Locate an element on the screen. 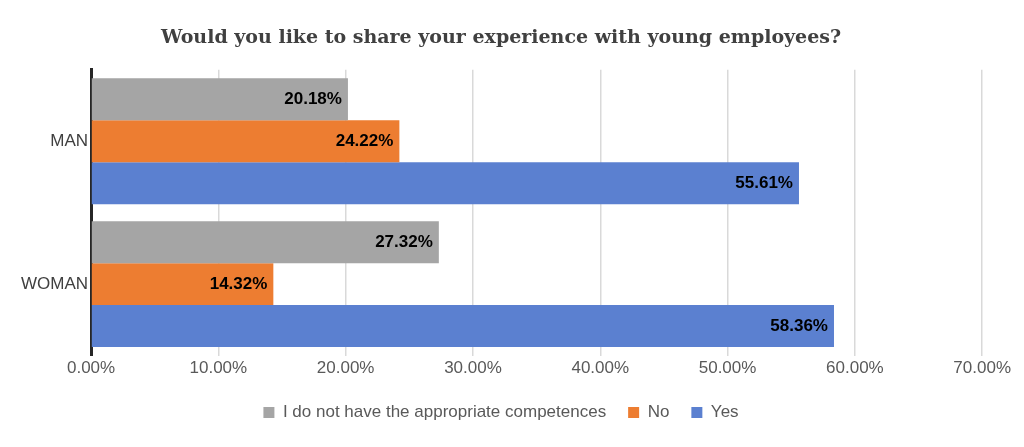 This screenshot has height=447, width=1024. data-label: 27.32% is located at coordinates (404, 241).